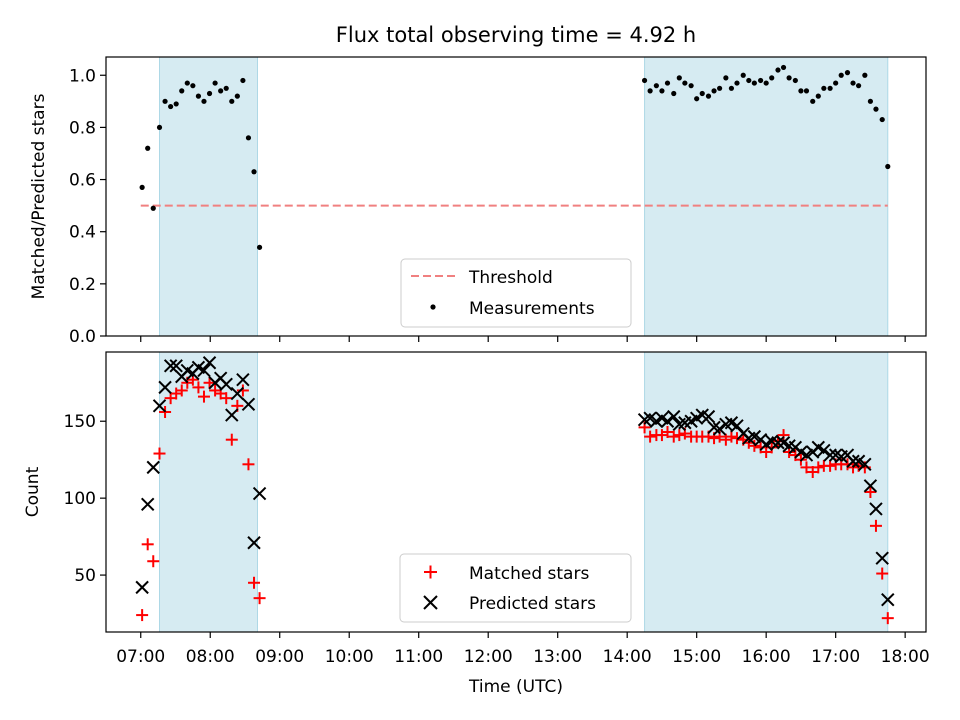 The image size is (960, 720). I want to click on x-tick-label: 07:00, so click(140, 657).